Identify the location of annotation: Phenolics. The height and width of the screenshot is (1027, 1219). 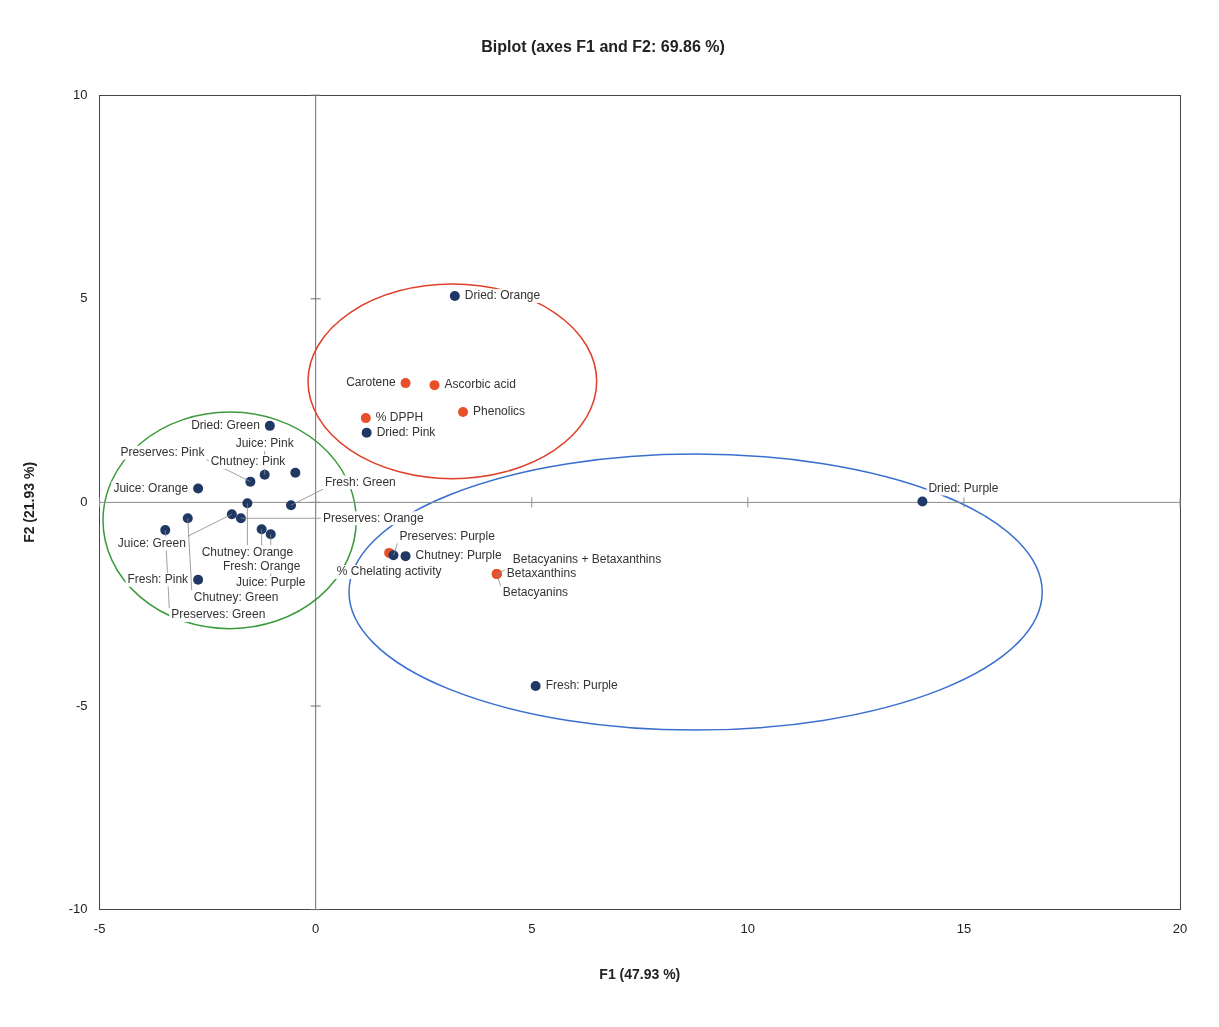
(499, 411).